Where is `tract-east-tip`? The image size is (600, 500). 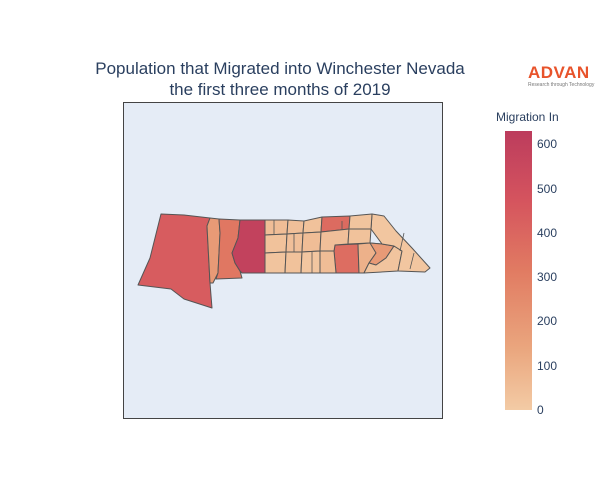
tract-east-tip is located at coordinates (400, 243).